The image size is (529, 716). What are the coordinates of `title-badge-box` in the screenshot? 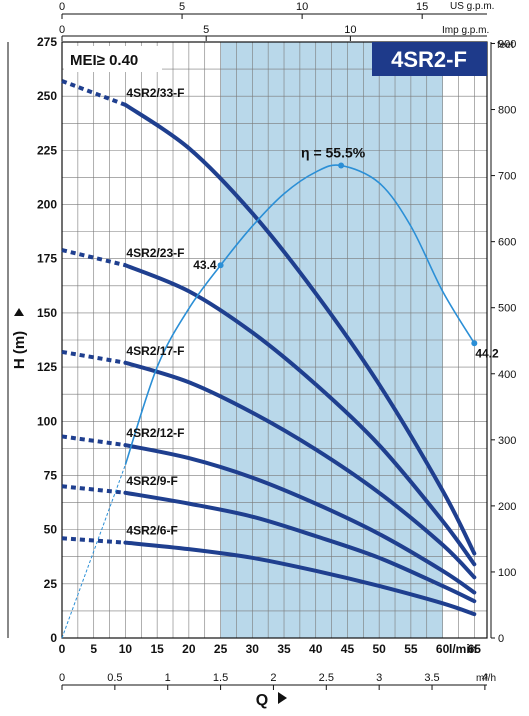 It's located at (429, 59).